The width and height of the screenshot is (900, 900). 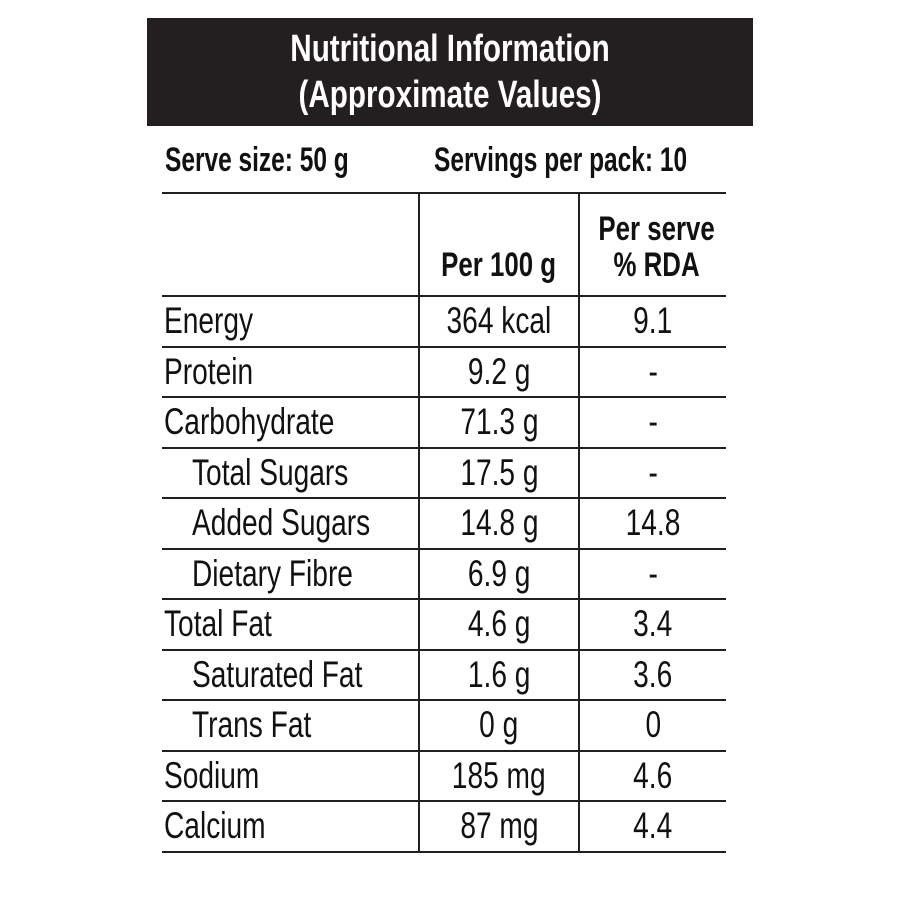 I want to click on nutrient-name: Trans Fat, so click(x=291, y=725).